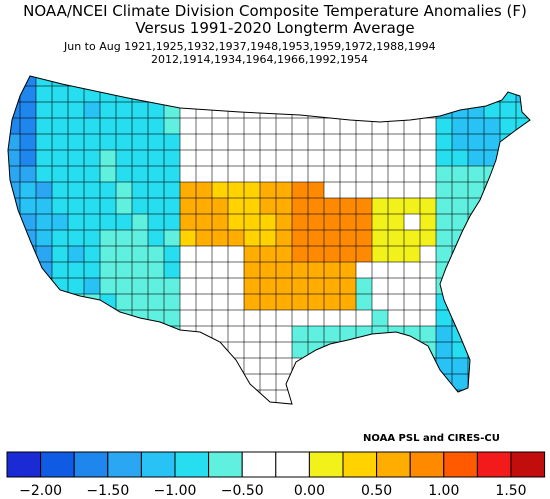 This screenshot has height=499, width=550. I want to click on color-bar-swatch, so click(259, 464).